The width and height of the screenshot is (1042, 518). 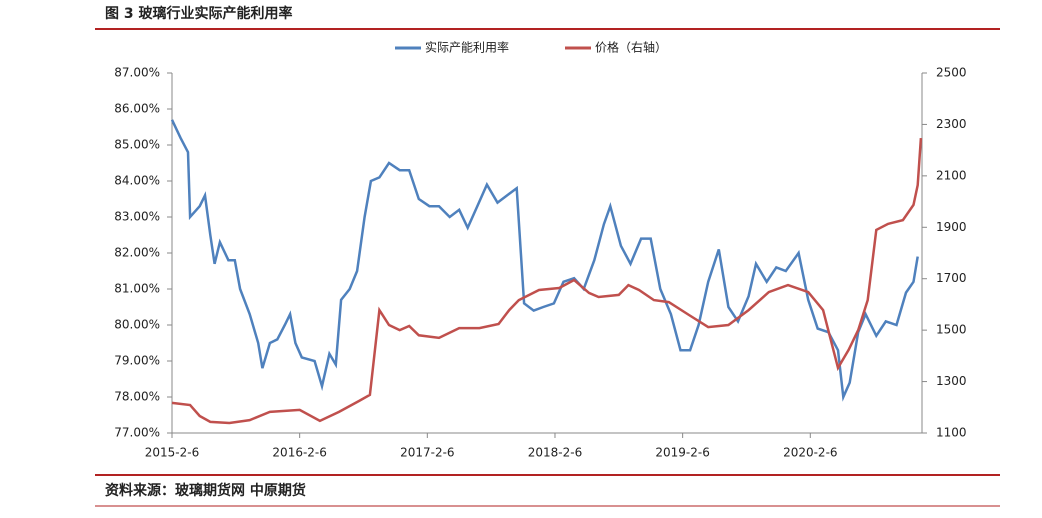 What do you see at coordinates (137, 325) in the screenshot?
I see `y-tick-label: 80.00%` at bounding box center [137, 325].